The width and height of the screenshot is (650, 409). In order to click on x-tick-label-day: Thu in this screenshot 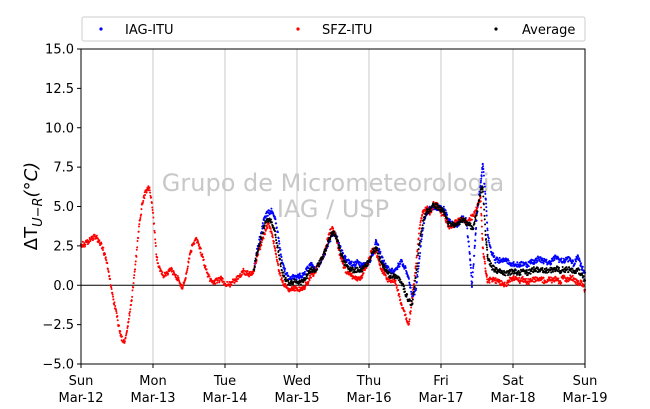, I will do `click(368, 381)`.